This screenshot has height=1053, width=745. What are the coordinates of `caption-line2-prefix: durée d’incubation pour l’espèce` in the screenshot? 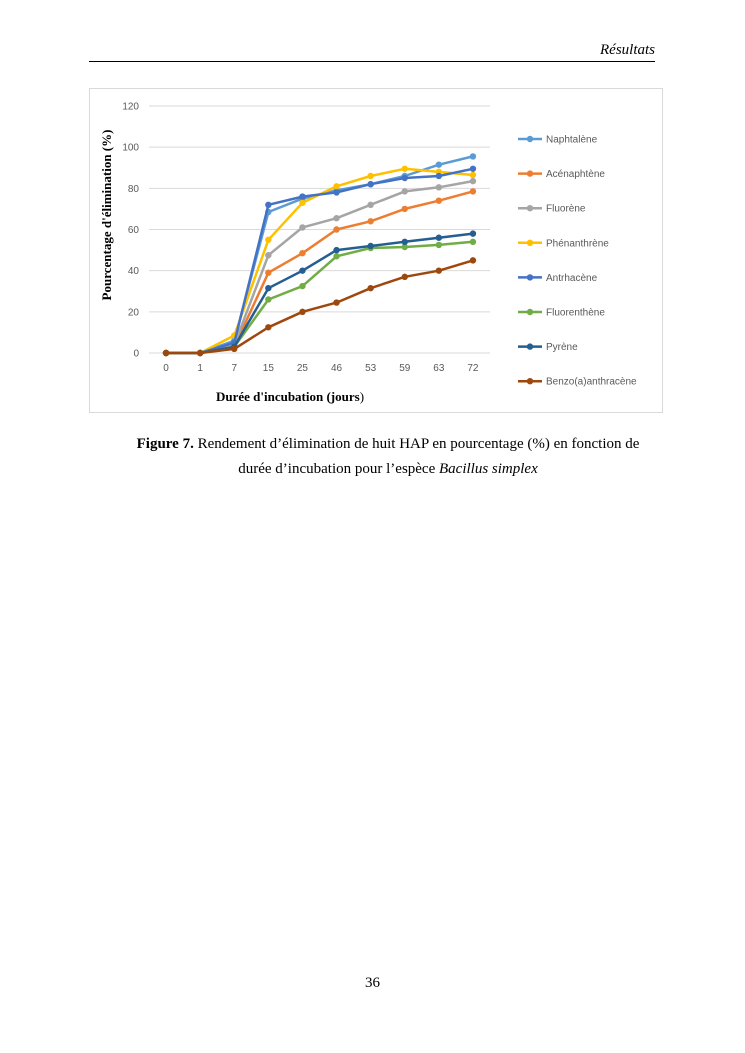 It's located at (338, 469).